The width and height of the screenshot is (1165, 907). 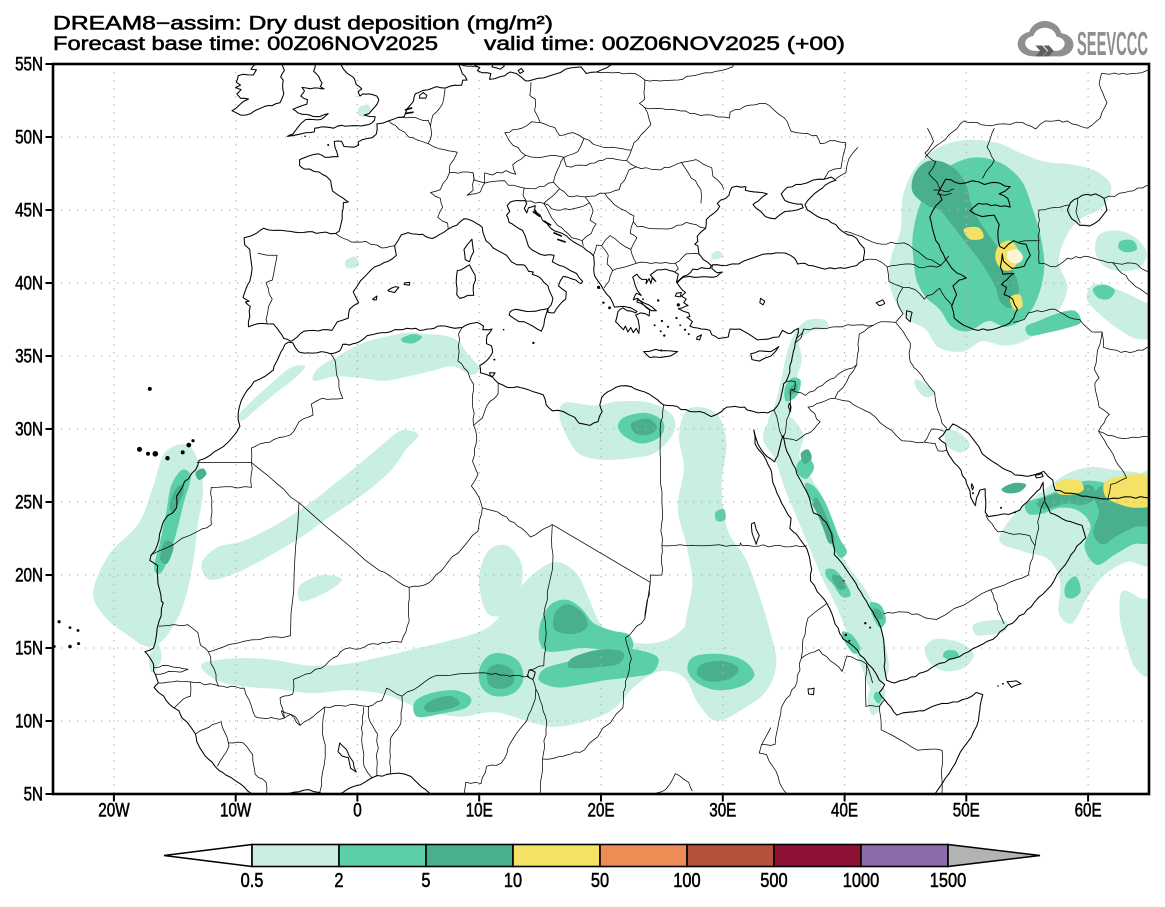 I want to click on svg-text: 100, so click(x=686, y=881).